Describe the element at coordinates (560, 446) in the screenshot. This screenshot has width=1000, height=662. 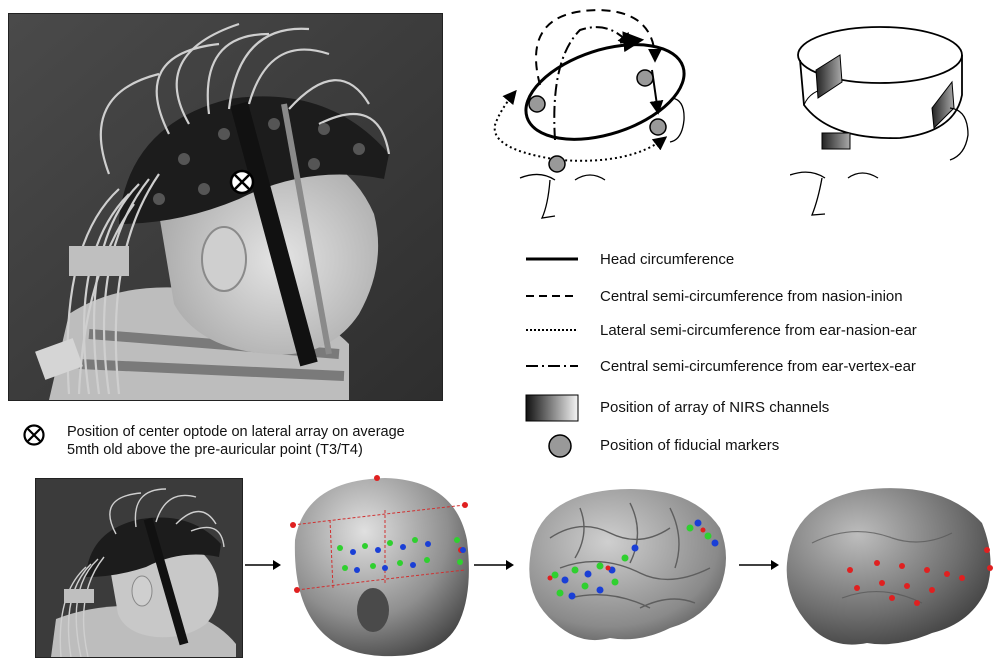
I see `legend-fiducial-swatch` at that location.